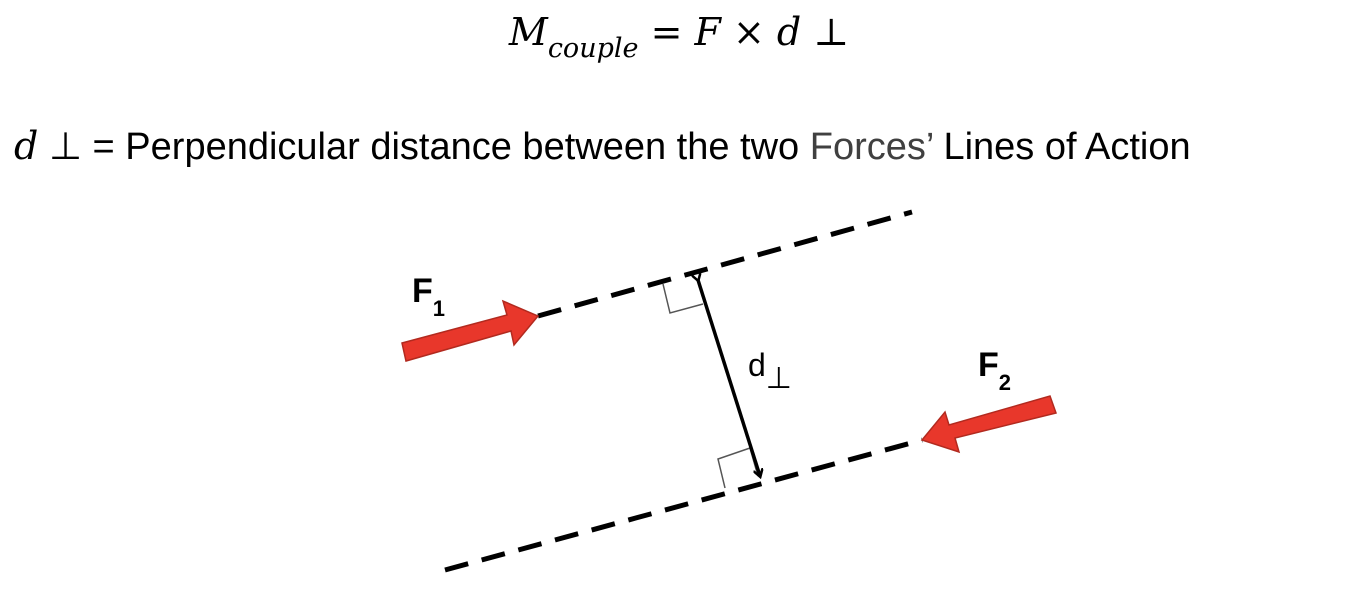 The image size is (1358, 600). I want to click on formula-equals: =, so click(666, 32).